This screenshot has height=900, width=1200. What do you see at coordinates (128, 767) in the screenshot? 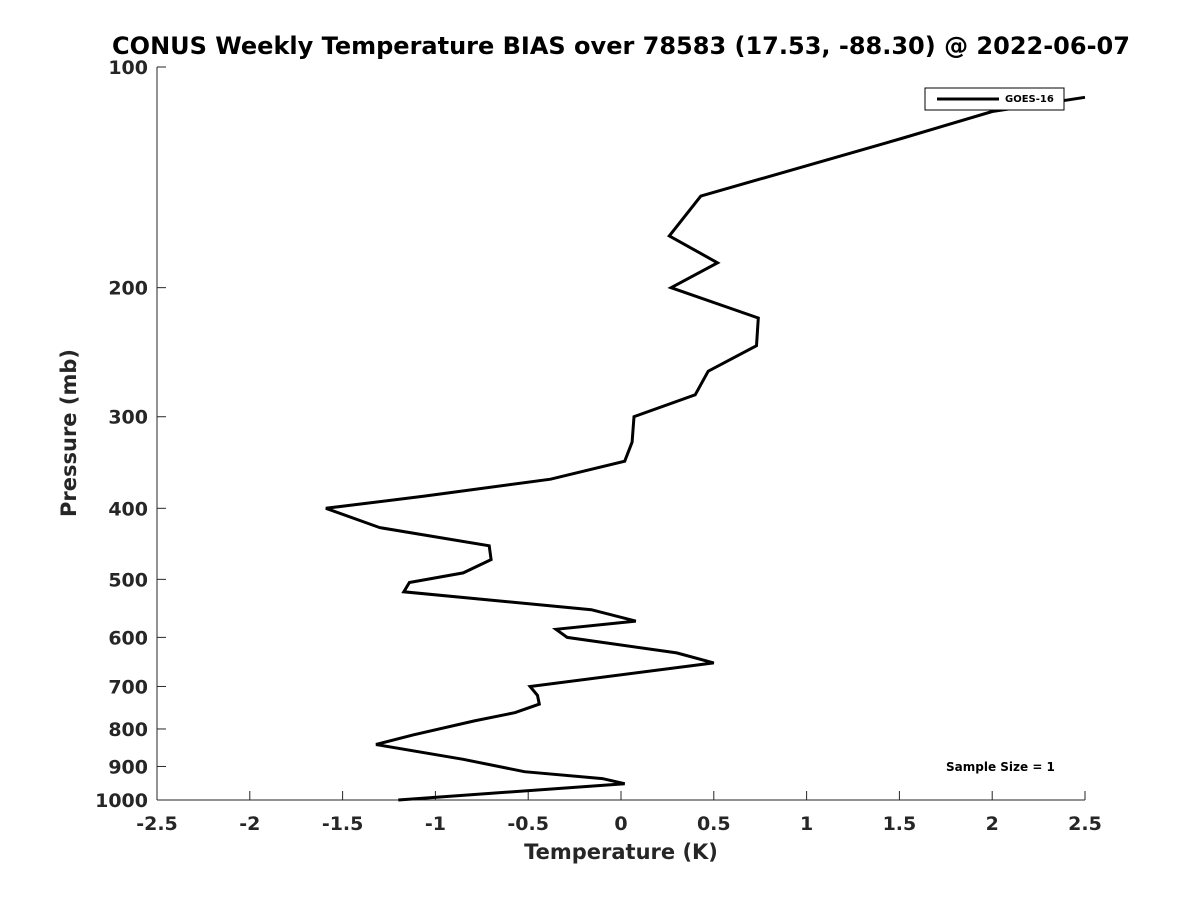
I see `y-tick-label-900: 900` at bounding box center [128, 767].